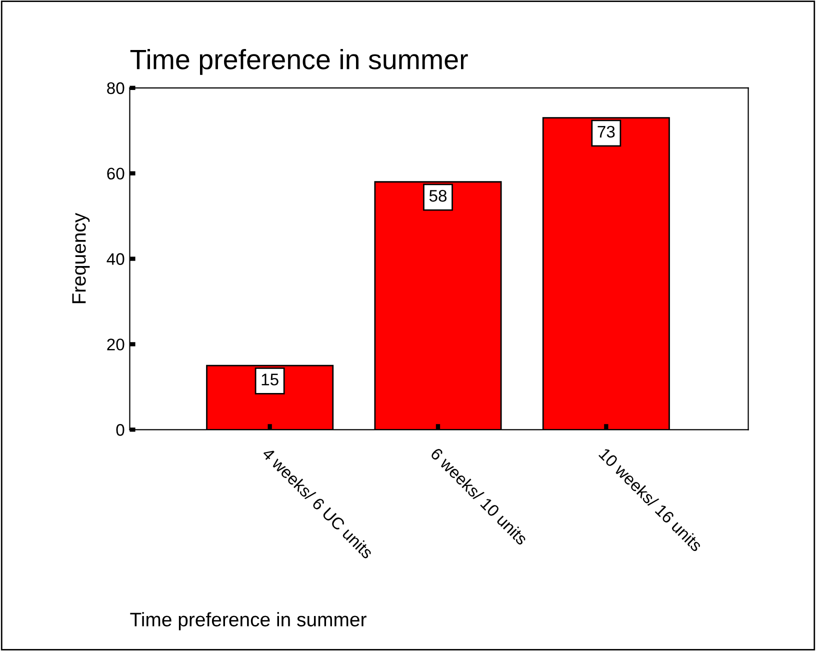 The width and height of the screenshot is (816, 651). Describe the element at coordinates (120, 430) in the screenshot. I see `y-tick-label: 0` at that location.